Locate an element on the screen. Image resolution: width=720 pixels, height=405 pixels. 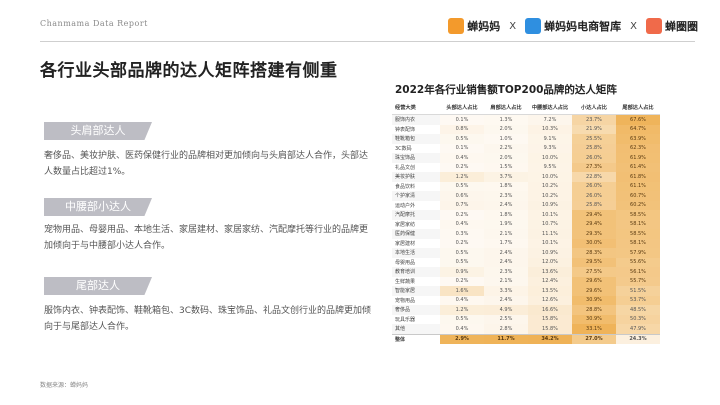
table-cell-value: 9.5% is located at coordinates (550, 167).